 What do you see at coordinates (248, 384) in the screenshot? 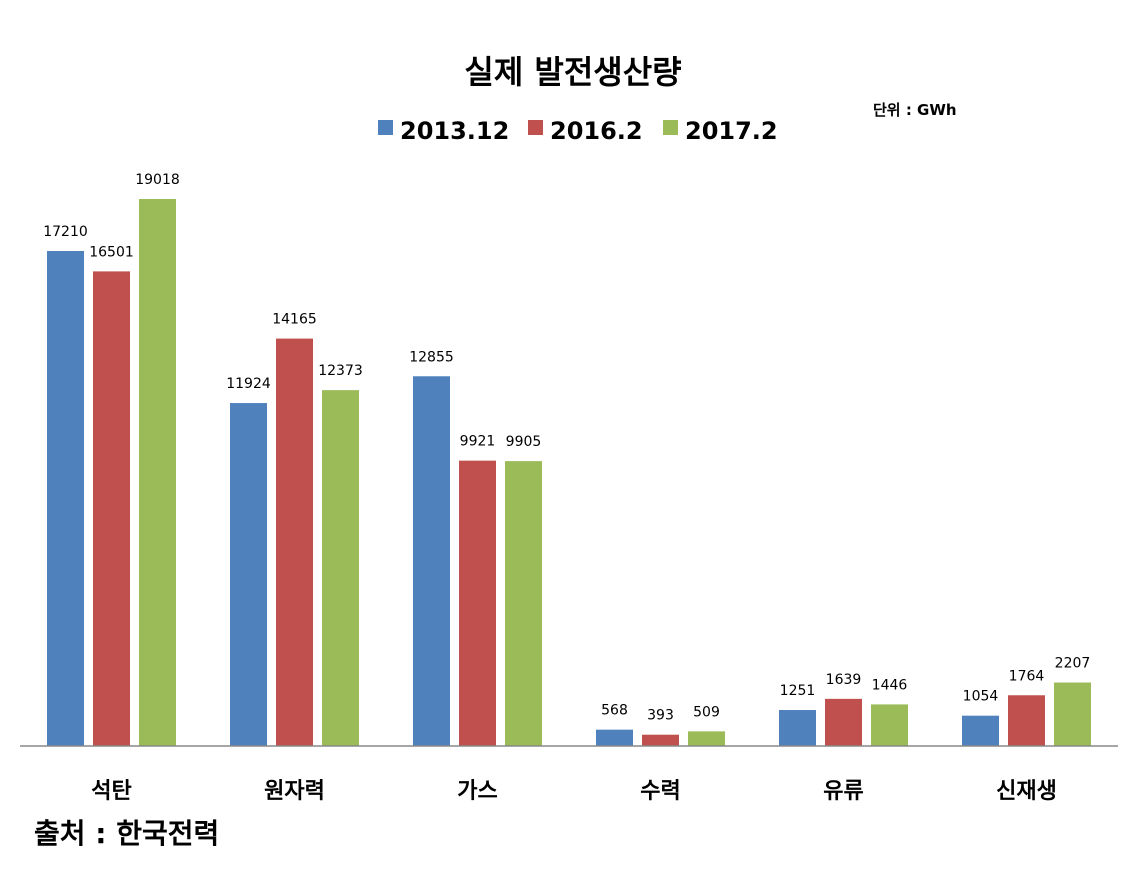
I see `data-label: 11924` at bounding box center [248, 384].